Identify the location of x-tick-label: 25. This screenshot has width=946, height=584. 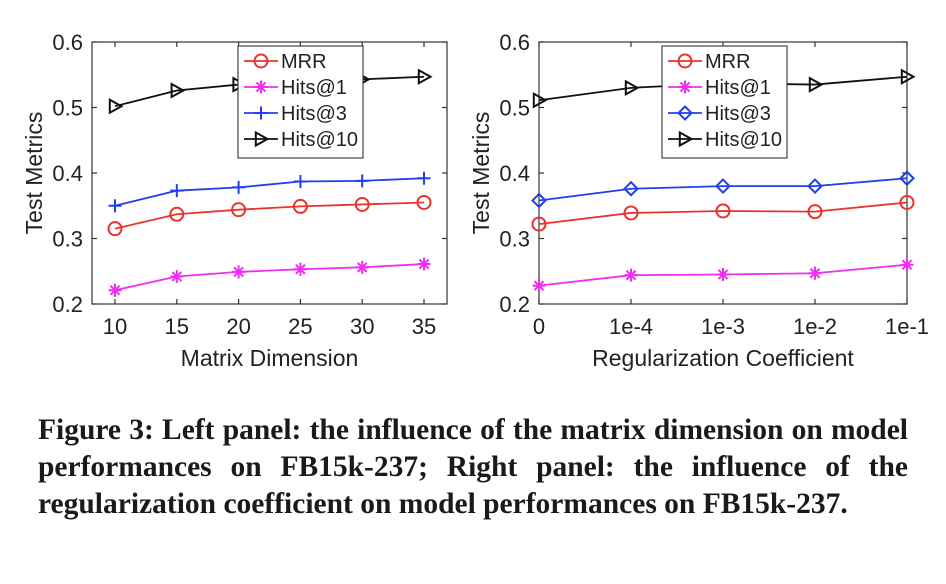
(300, 326).